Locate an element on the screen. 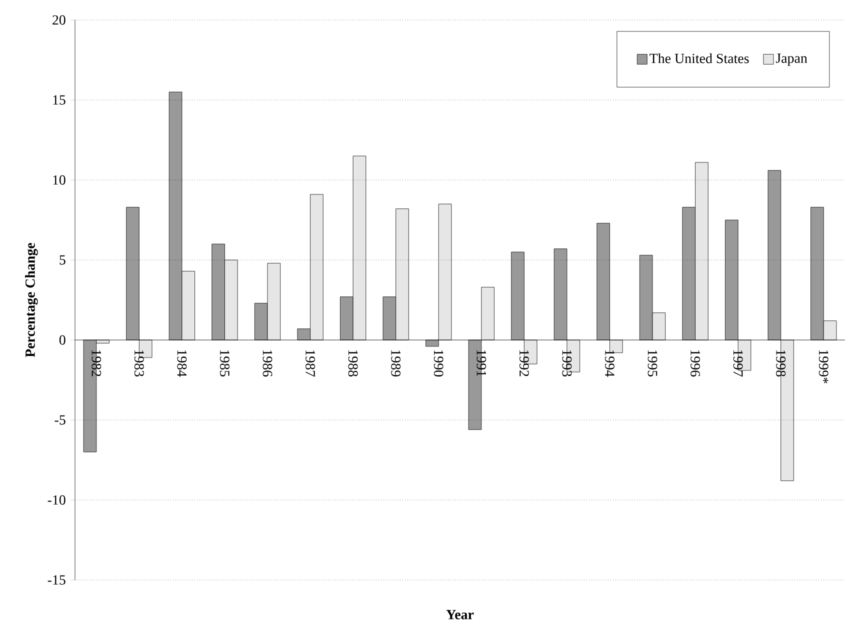 The width and height of the screenshot is (861, 620). x-tick-label: 1986 is located at coordinates (267, 363).